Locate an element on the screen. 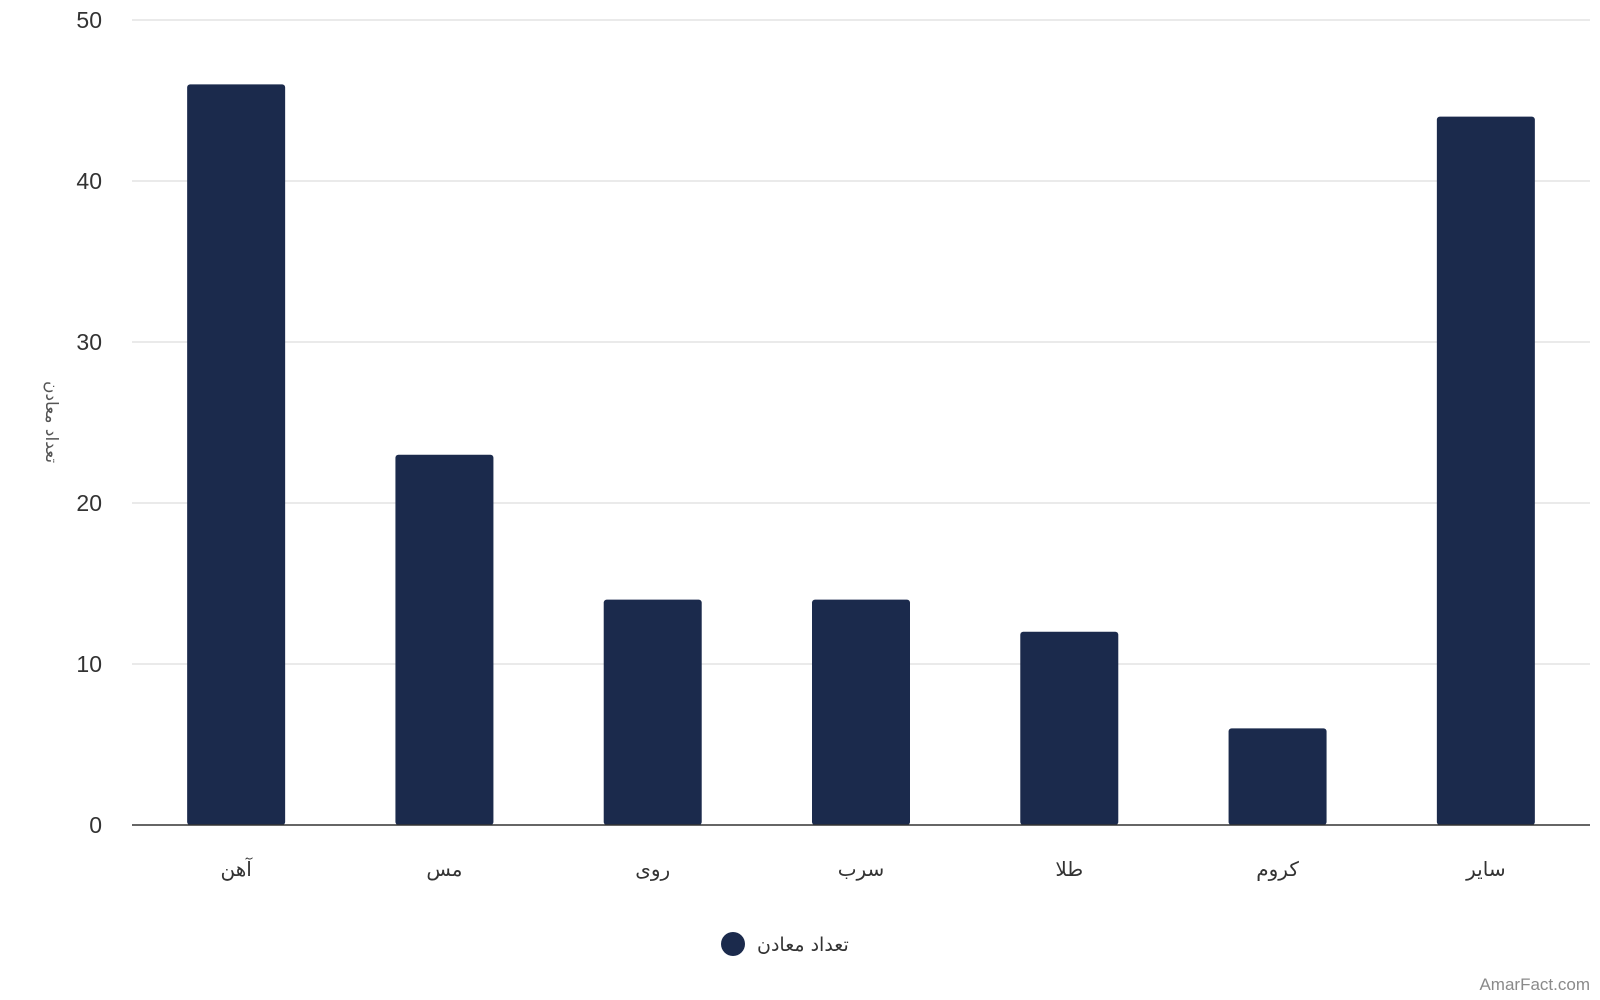 This screenshot has width=1600, height=1000. legend-label: تعداد معادن is located at coordinates (803, 945).